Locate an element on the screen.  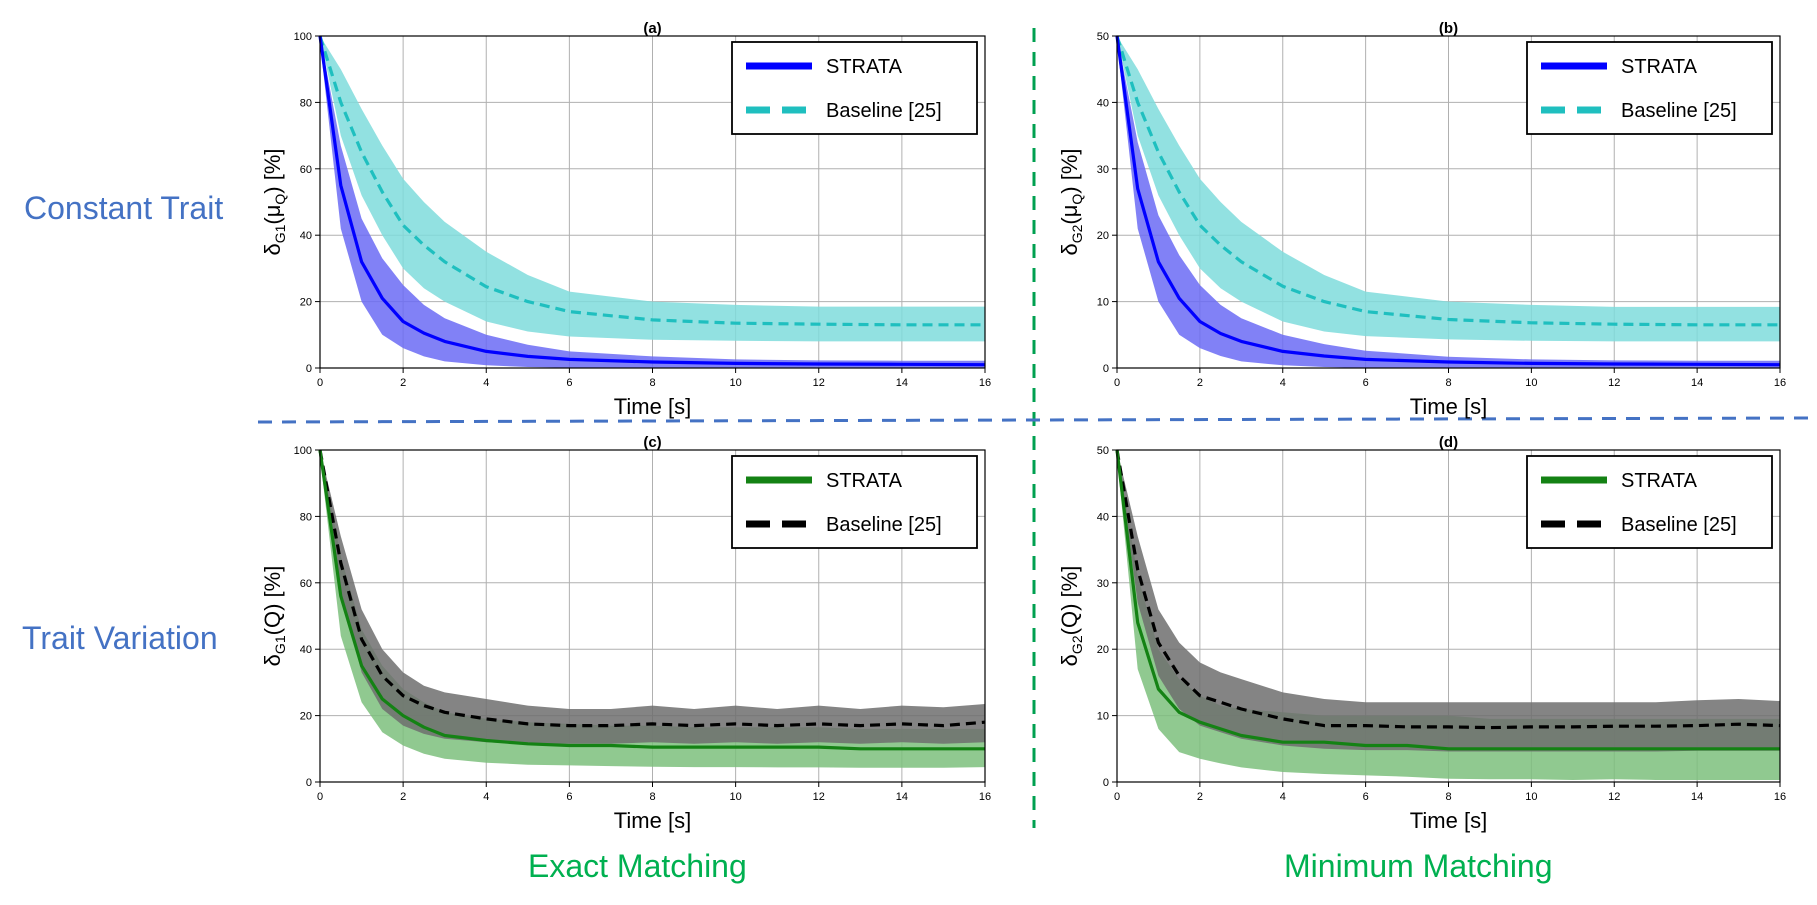
y-tick-label: 60 is located at coordinates (306, 584).